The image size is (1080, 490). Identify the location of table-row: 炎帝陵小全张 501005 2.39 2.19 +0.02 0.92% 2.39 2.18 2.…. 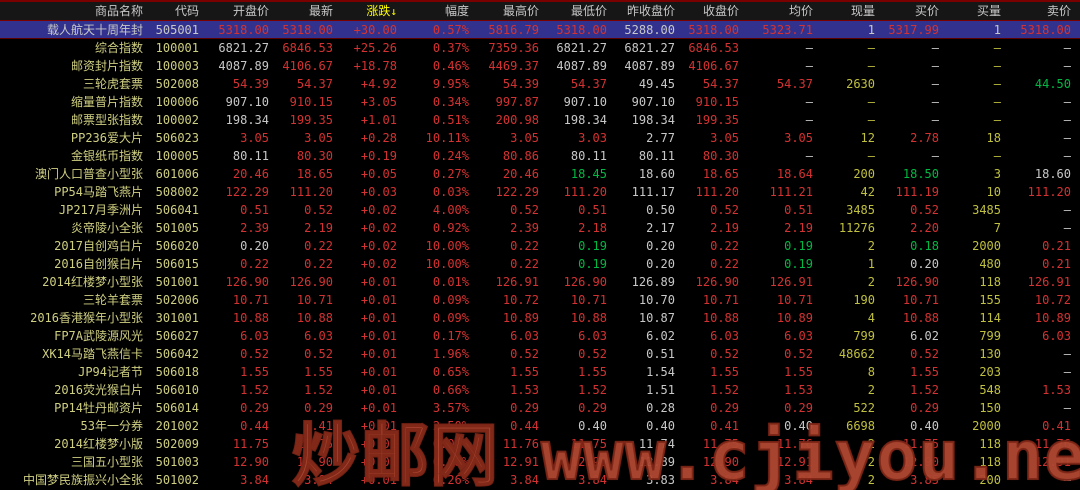
(540, 228).